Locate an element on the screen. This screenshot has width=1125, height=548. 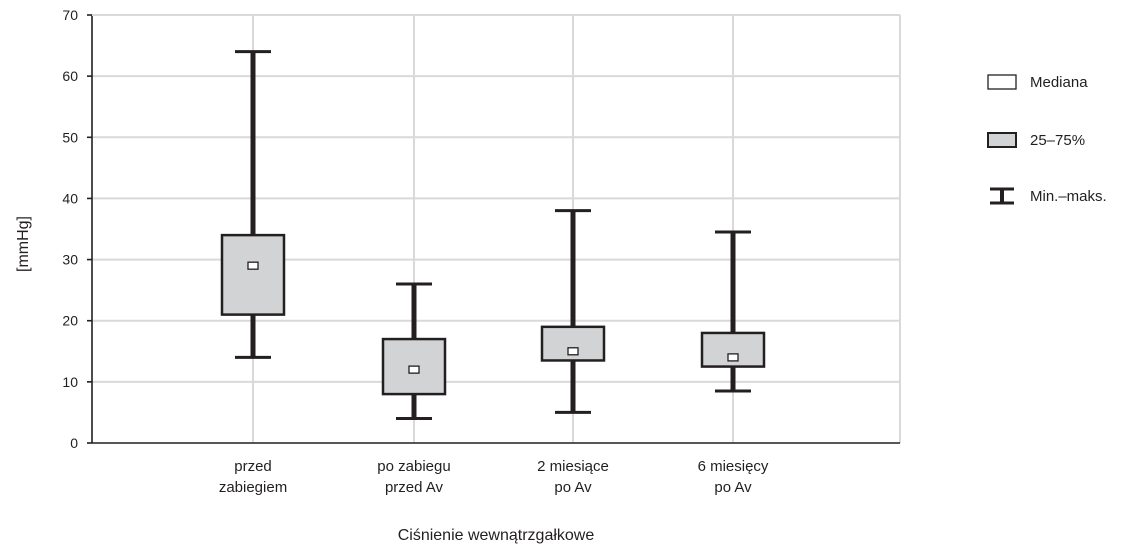
x-category-label: 6 miesięcy is located at coordinates (733, 466).